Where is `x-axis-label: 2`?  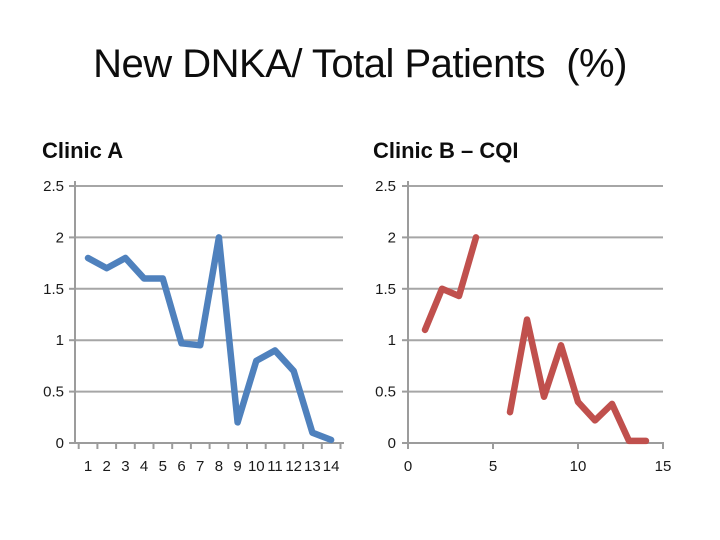
x-axis-label: 2 is located at coordinates (107, 466).